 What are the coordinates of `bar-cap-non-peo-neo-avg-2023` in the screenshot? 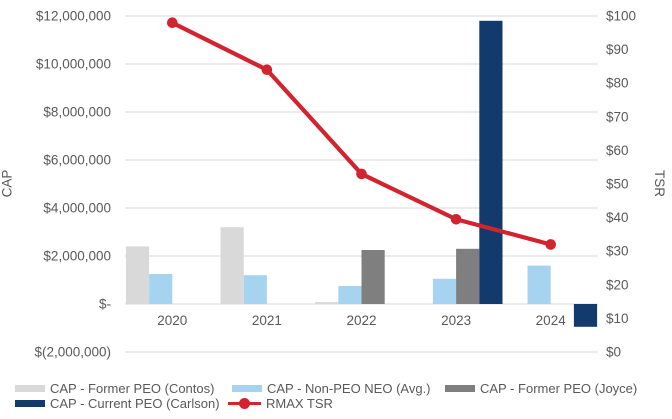 It's located at (444, 291).